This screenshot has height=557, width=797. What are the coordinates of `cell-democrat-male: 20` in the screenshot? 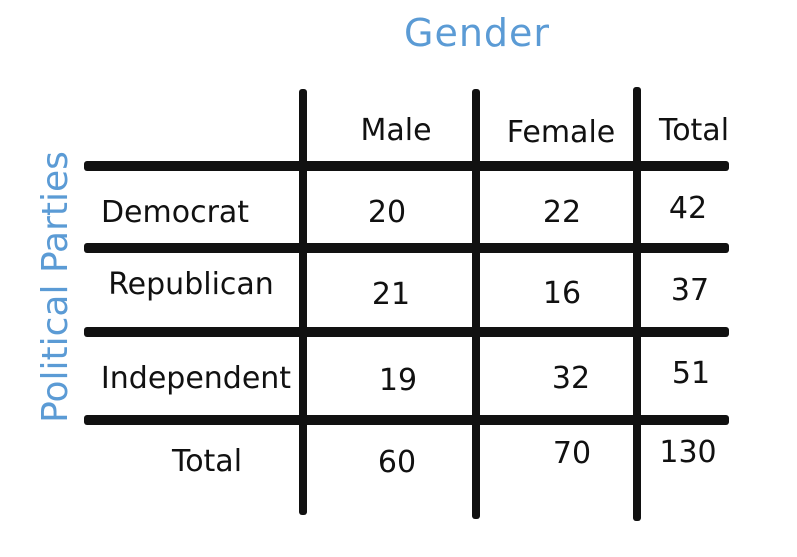 It's located at (387, 212).